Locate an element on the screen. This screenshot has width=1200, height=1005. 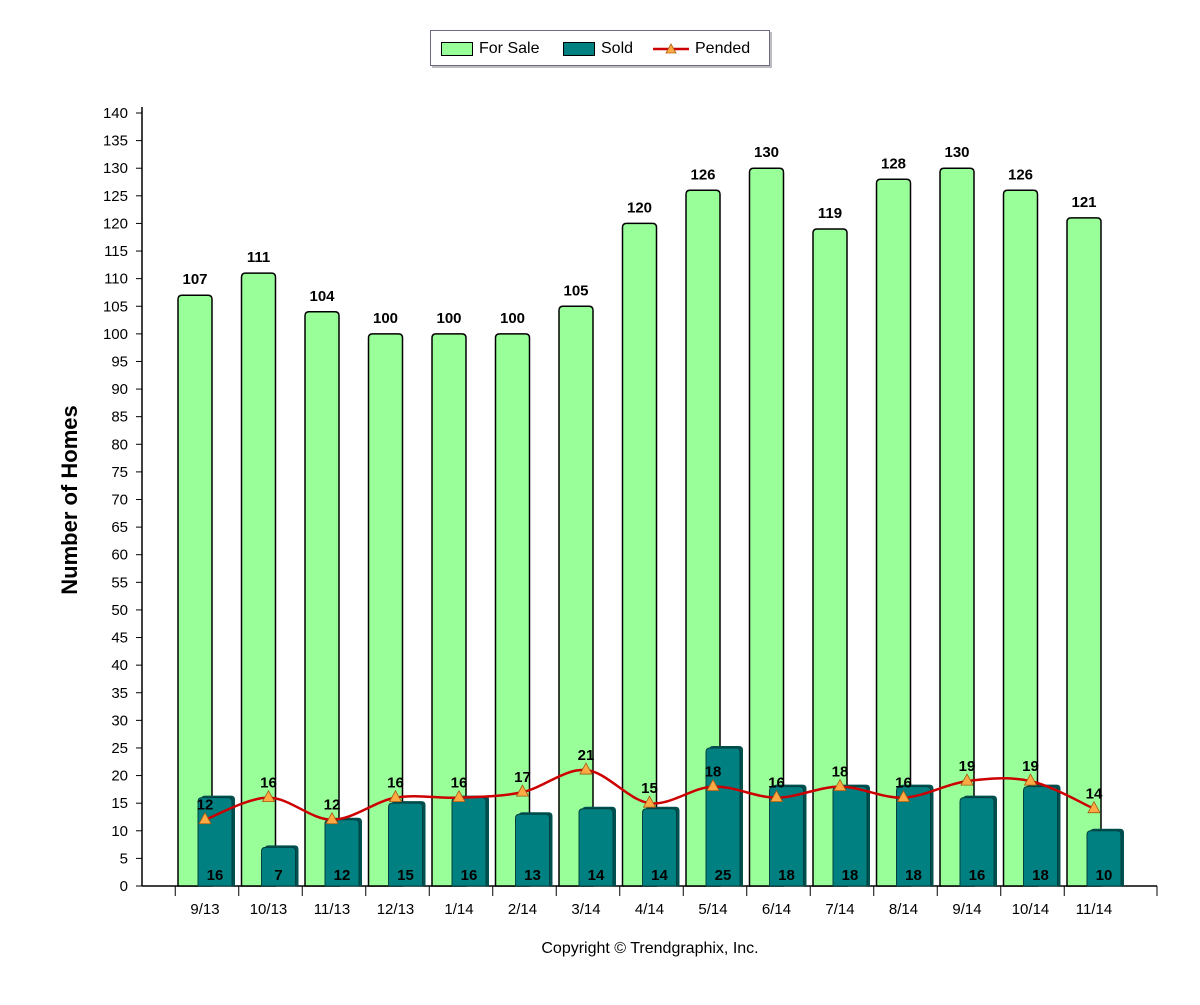
y-tick-label: 0 is located at coordinates (124, 886).